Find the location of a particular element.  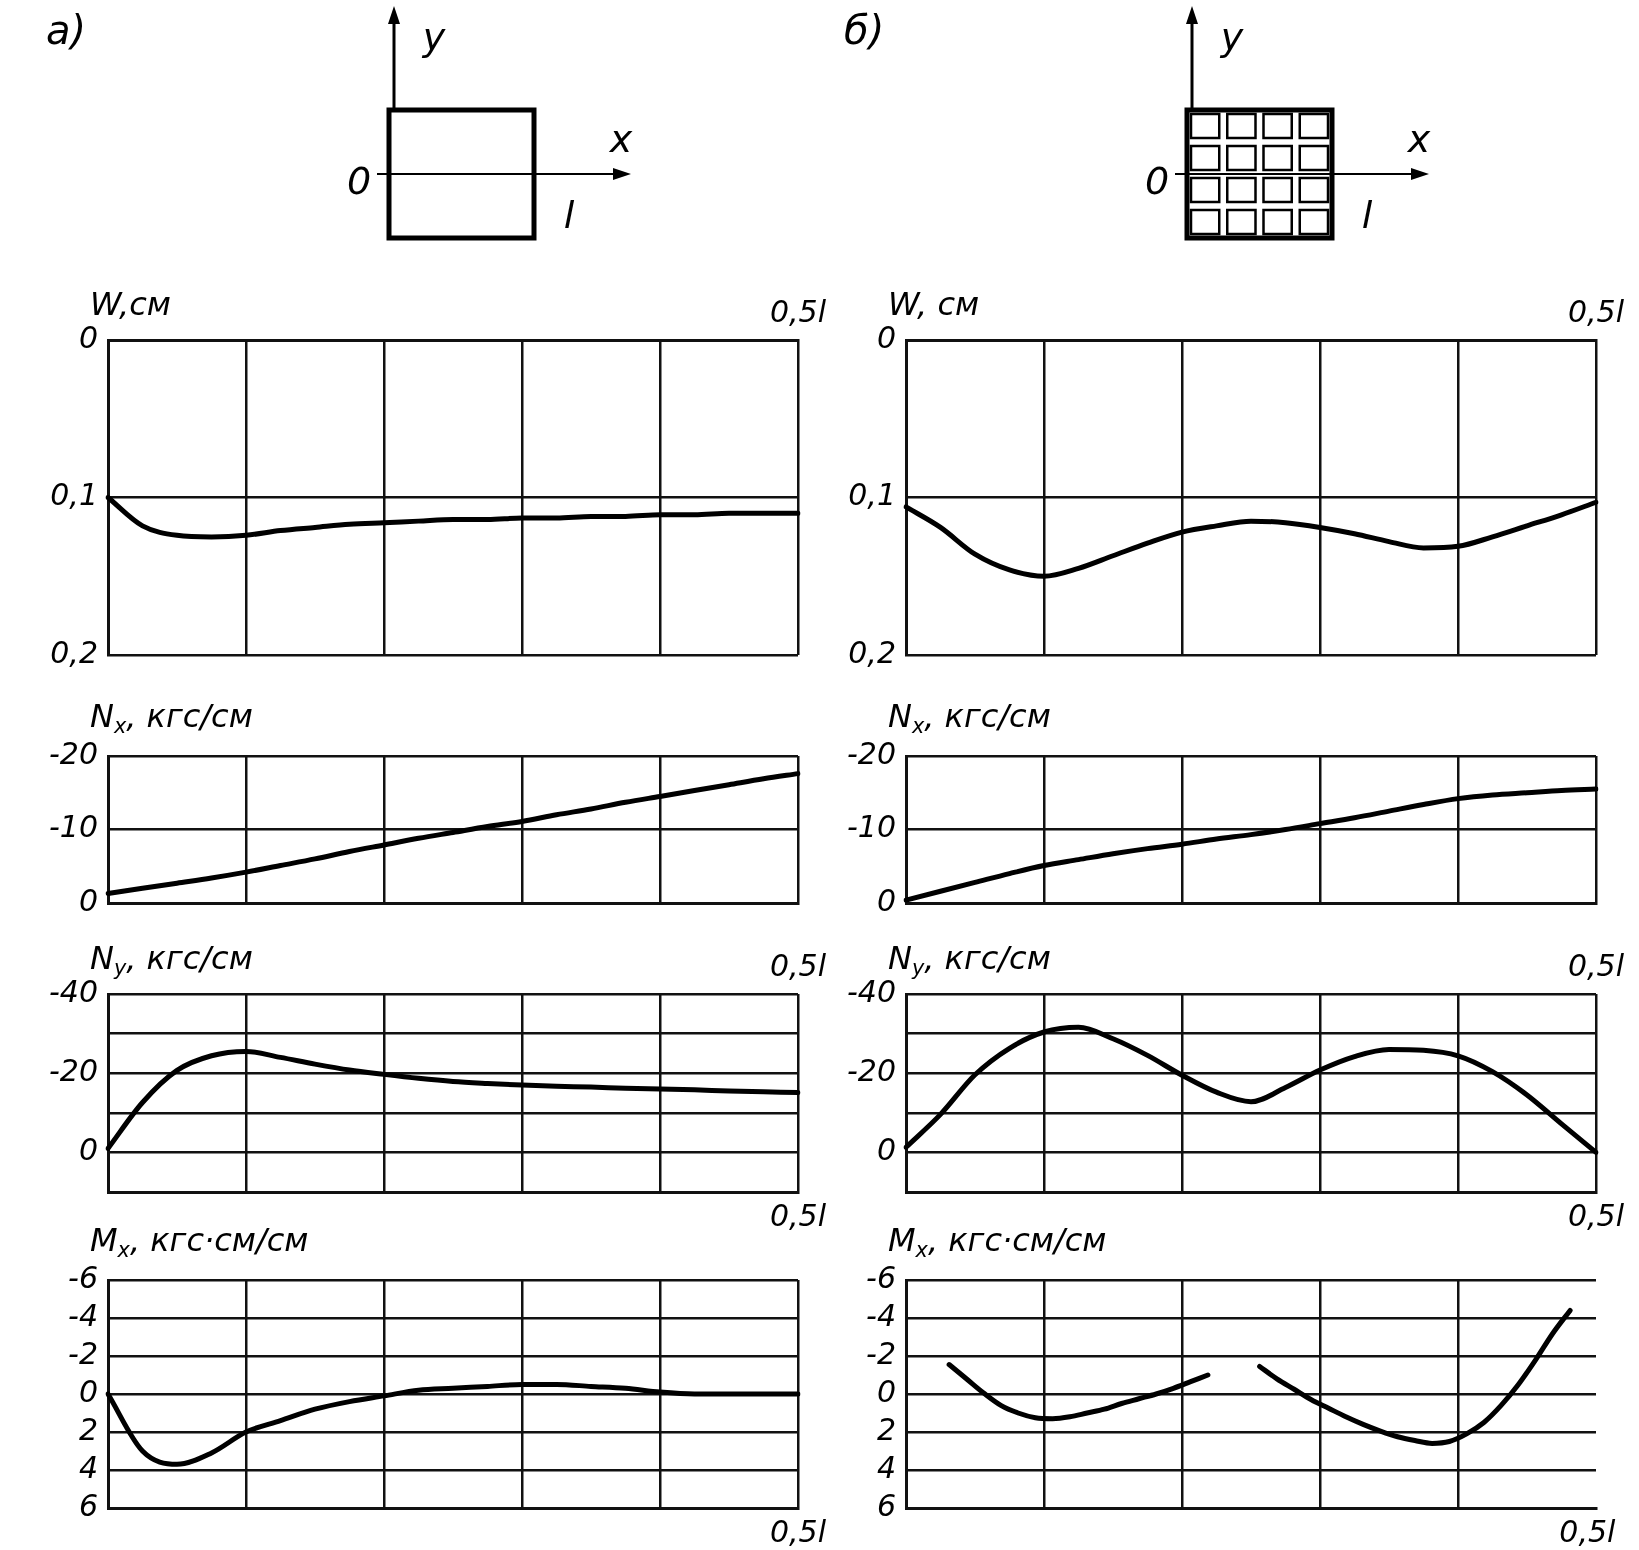

chart-title: а) is located at coordinates (66, 30).